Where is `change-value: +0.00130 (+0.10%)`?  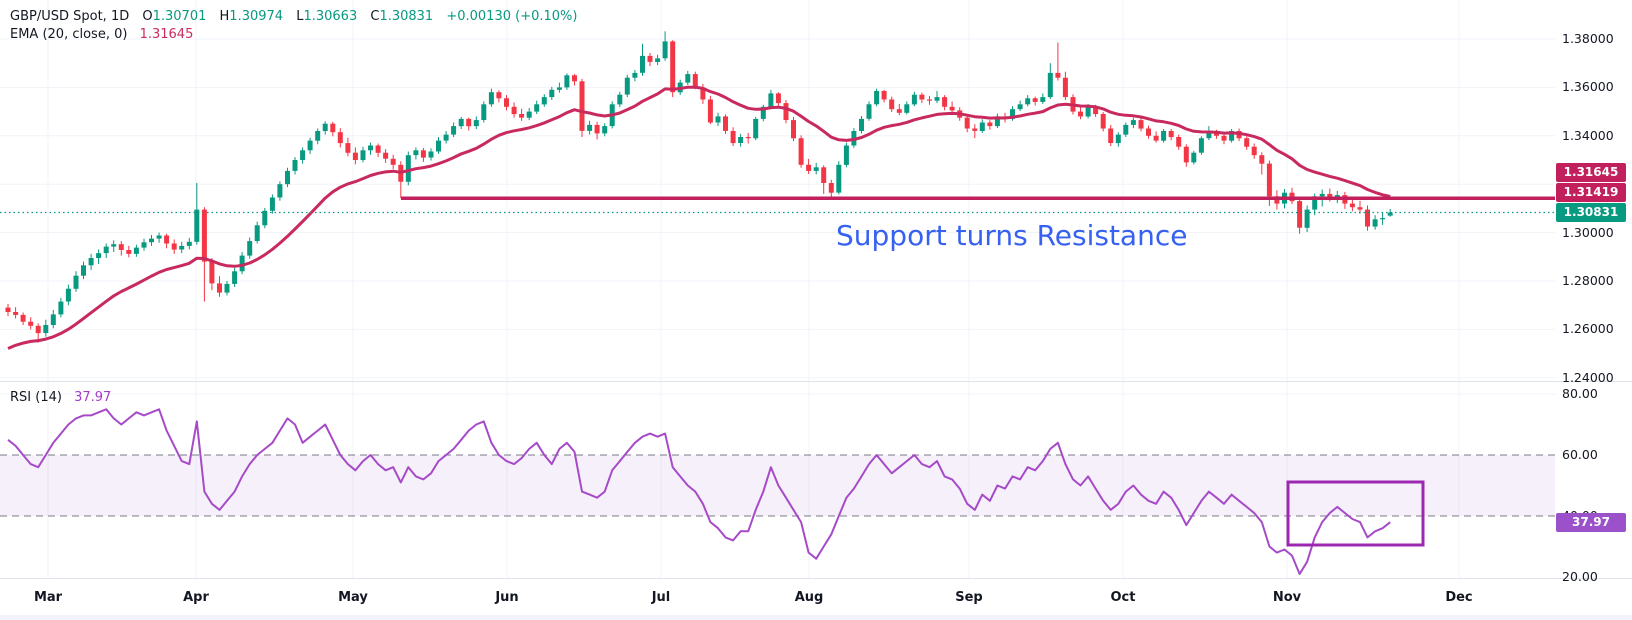 change-value: +0.00130 (+0.10%) is located at coordinates (512, 16).